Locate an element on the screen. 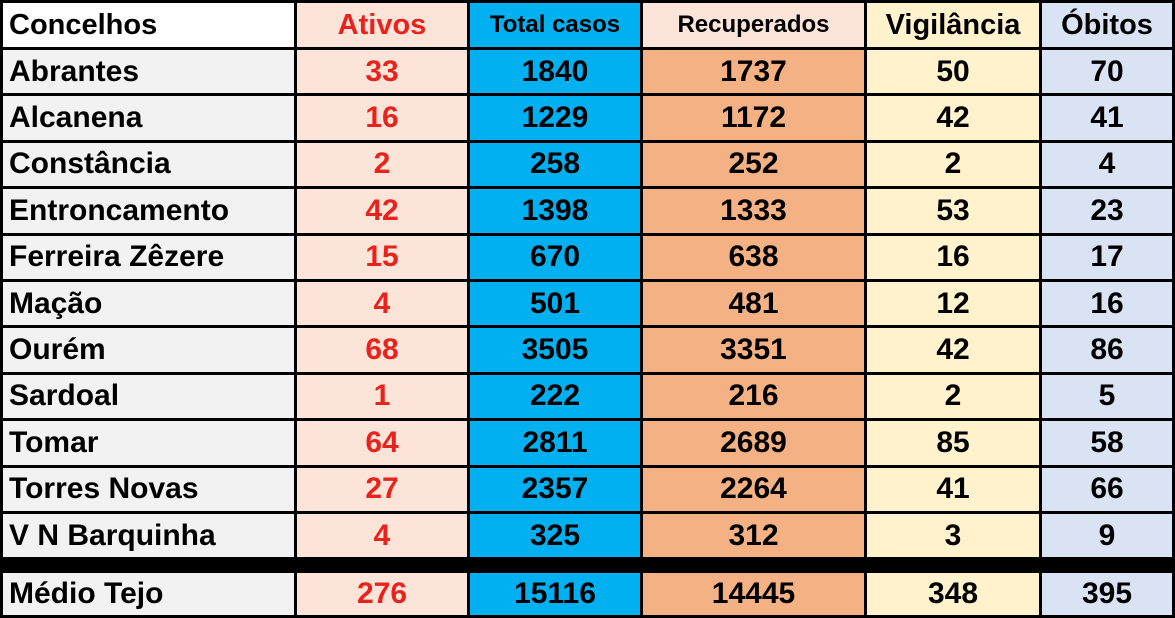  cell-ativos: 33 is located at coordinates (382, 72).